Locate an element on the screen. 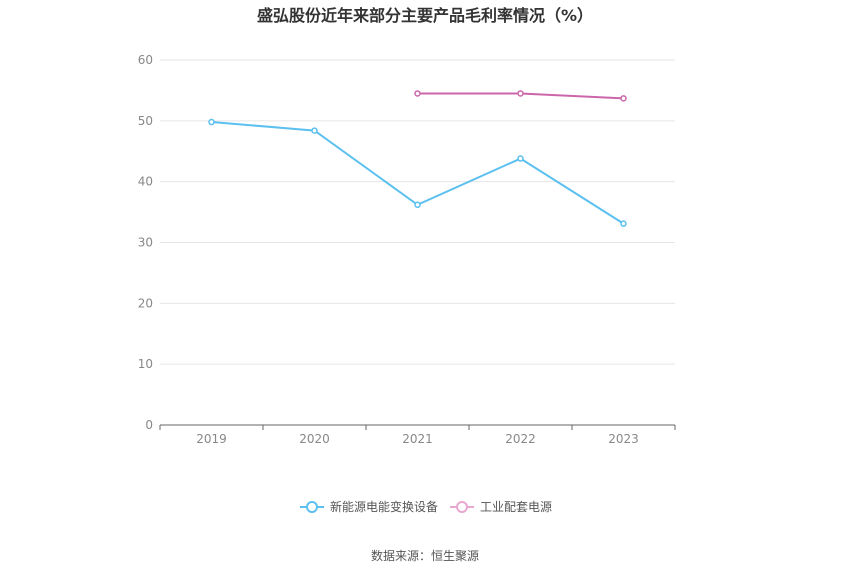 This screenshot has height=575, width=850. legend: 新能源电能变换设备 工业配套电源 is located at coordinates (426, 506).